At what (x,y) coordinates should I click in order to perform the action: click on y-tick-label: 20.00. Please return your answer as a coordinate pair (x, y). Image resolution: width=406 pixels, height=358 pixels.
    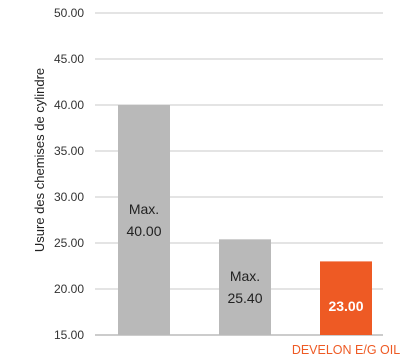
    Looking at the image, I should click on (69, 289).